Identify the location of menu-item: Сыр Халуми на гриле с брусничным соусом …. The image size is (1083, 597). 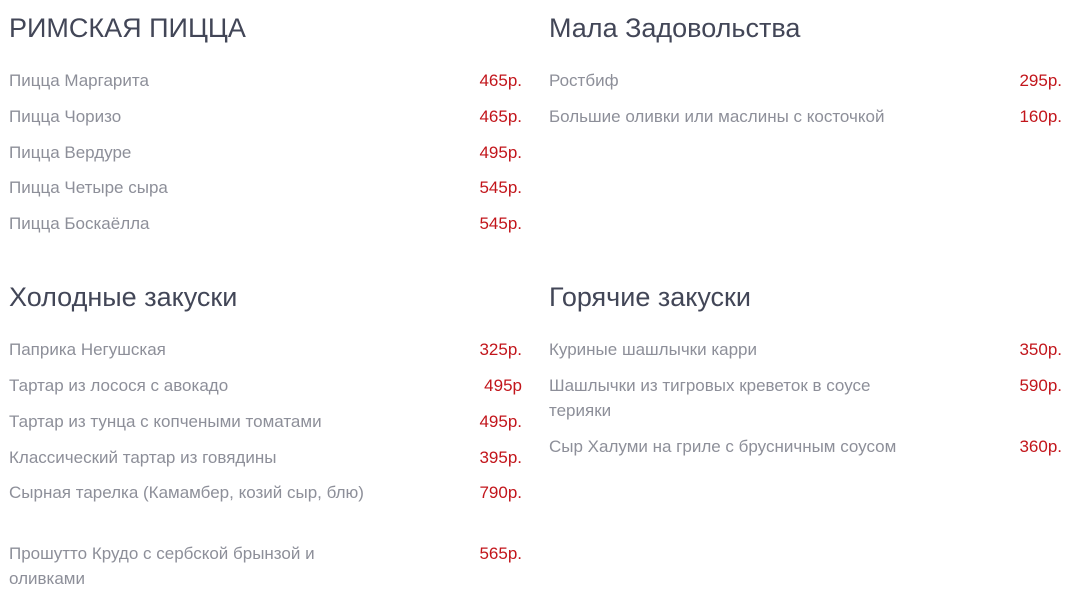
(805, 446).